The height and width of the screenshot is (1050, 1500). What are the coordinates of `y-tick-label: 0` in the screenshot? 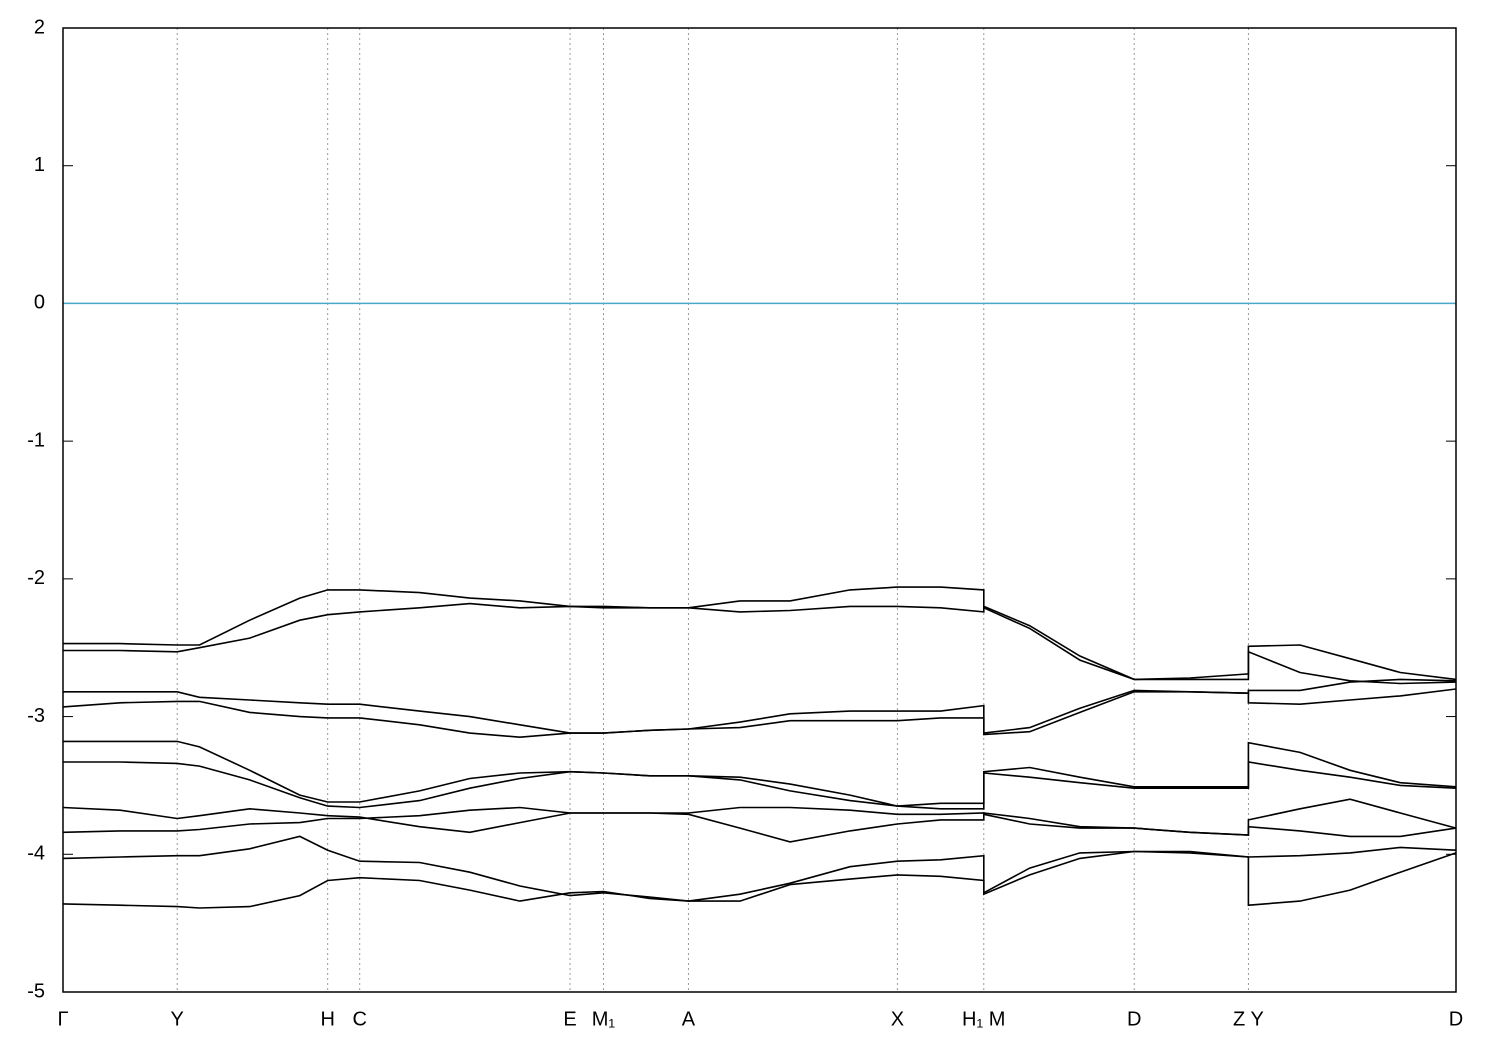 It's located at (39, 303).